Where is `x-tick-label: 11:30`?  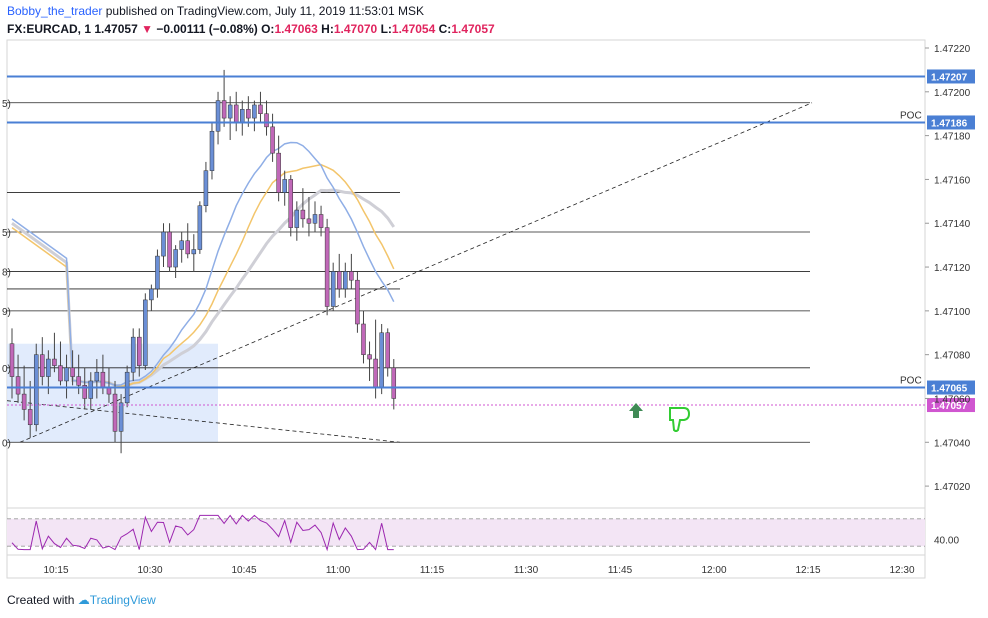 x-tick-label: 11:30 is located at coordinates (526, 570).